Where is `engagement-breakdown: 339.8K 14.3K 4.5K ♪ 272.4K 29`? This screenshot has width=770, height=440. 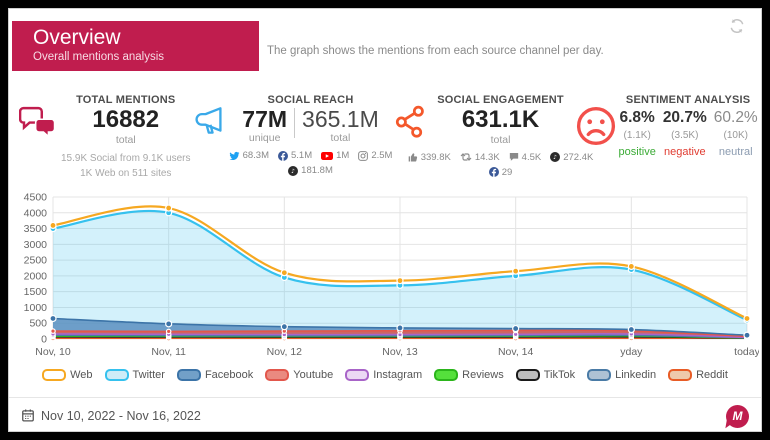
engagement-breakdown: 339.8K 14.3K 4.5K ♪ 272.4K 29 is located at coordinates (500, 165).